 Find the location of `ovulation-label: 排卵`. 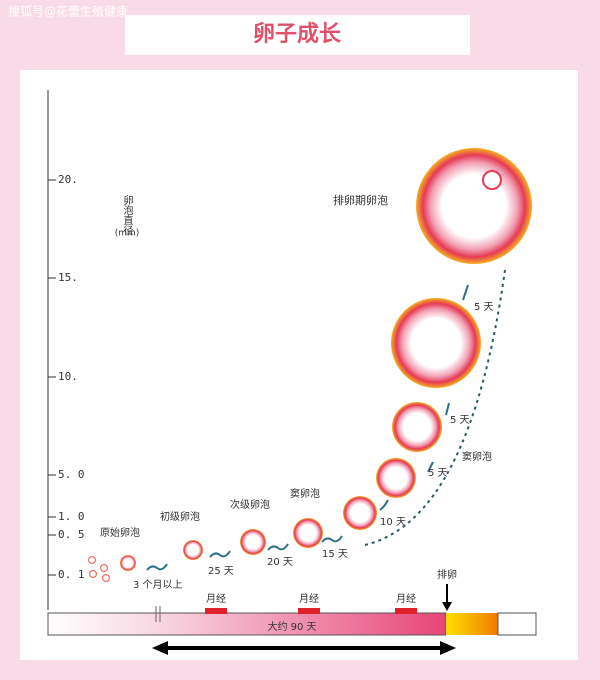

ovulation-label: 排卵 is located at coordinates (447, 574).